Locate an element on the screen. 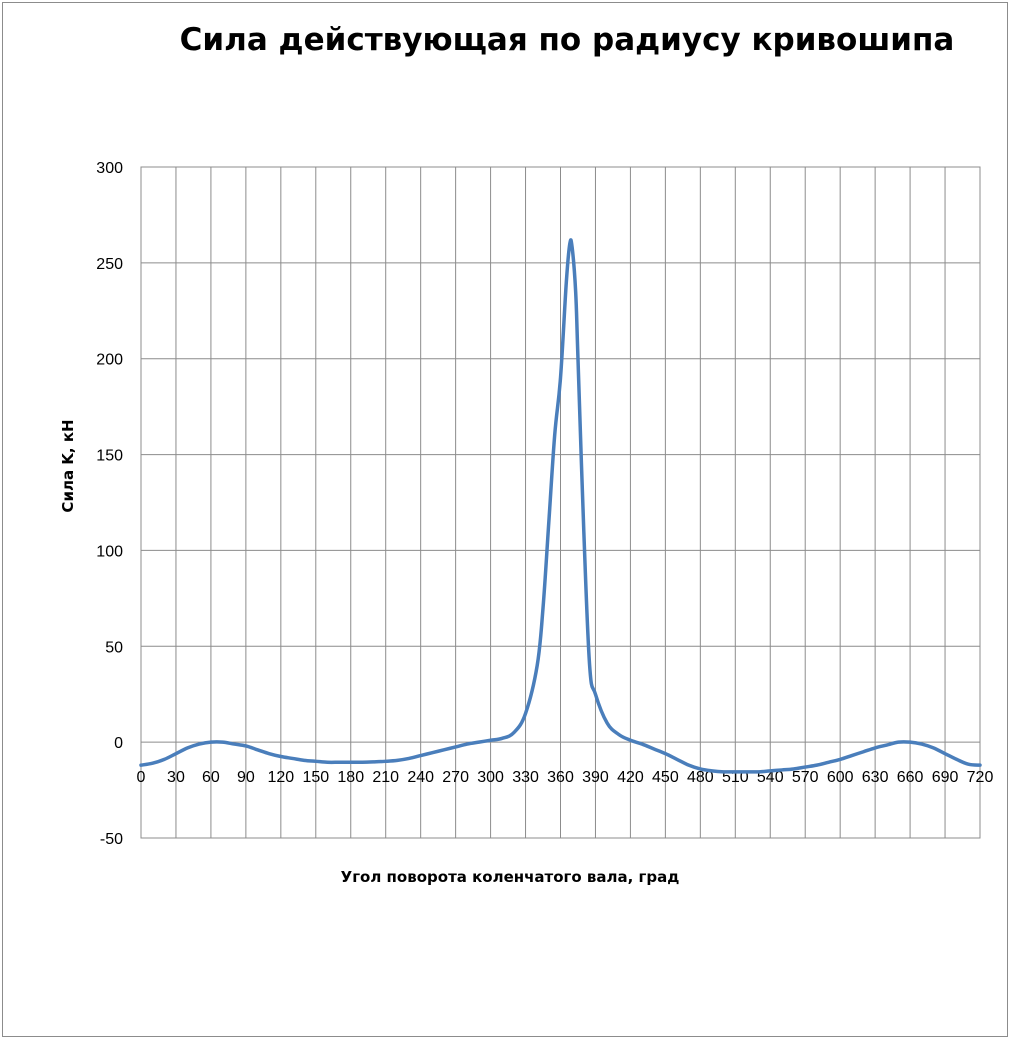 Image resolution: width=1012 pixels, height=1041 pixels. x-tick-label: 540 is located at coordinates (770, 777).